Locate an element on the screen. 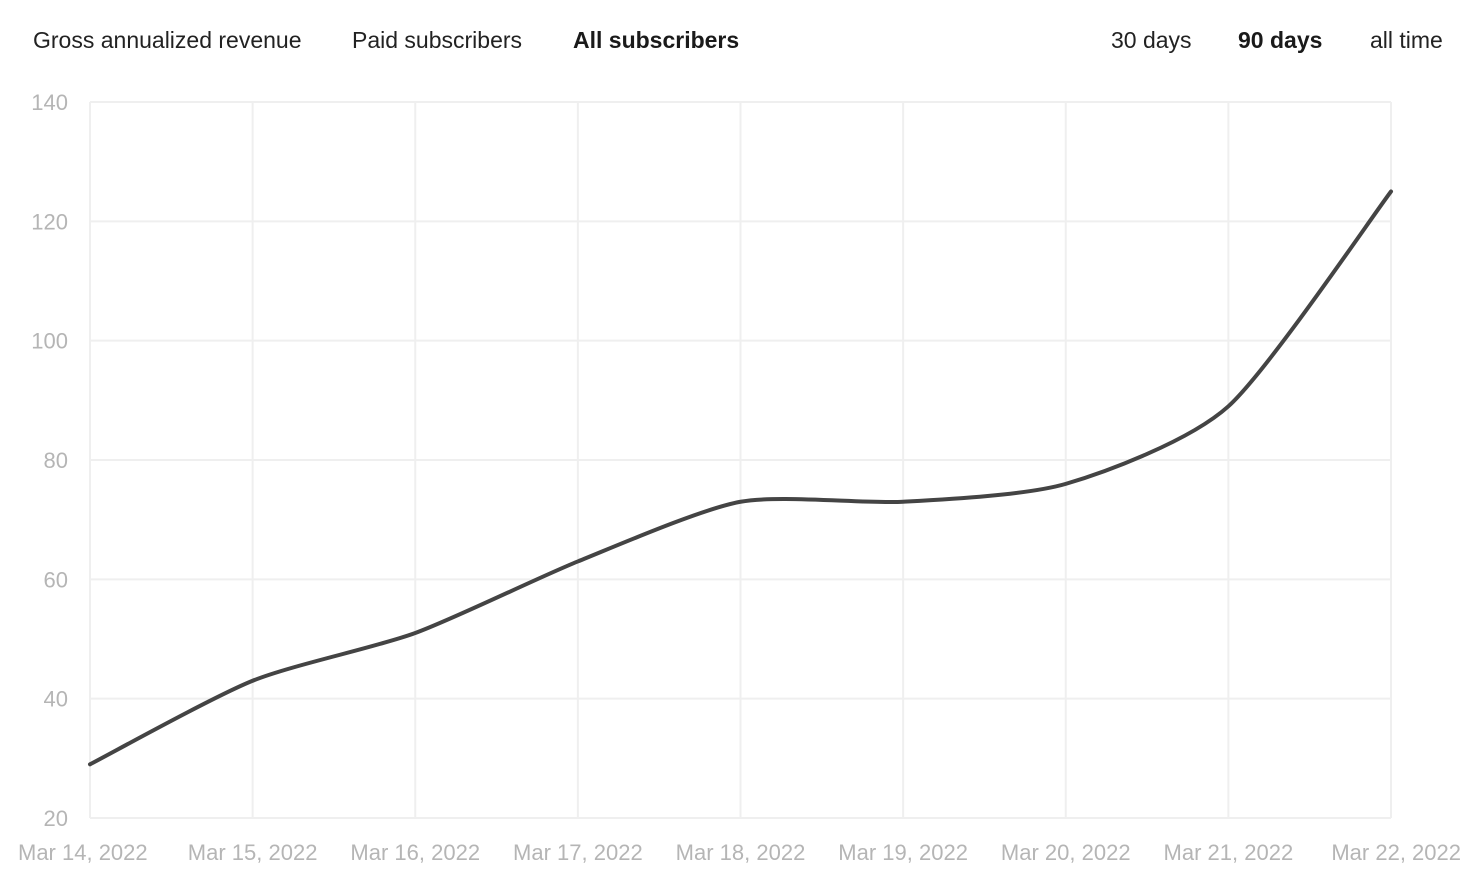  x-tick-label: Mar 15, 2022 is located at coordinates (253, 852).